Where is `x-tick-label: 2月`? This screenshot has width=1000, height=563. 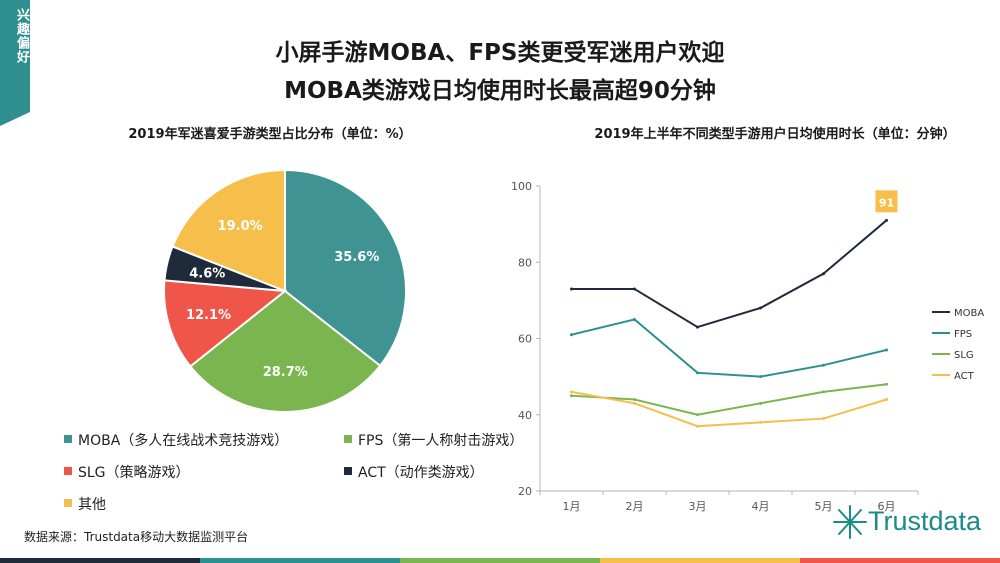
x-tick-label: 2月 is located at coordinates (635, 506).